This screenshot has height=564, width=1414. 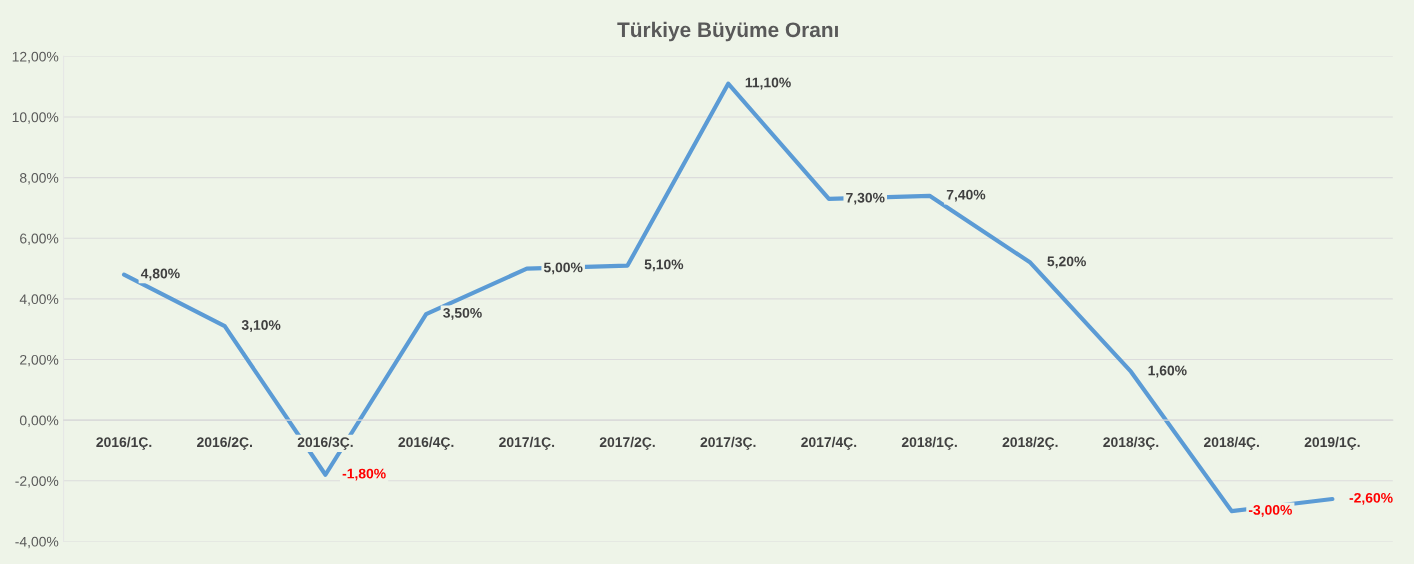 What do you see at coordinates (37, 482) in the screenshot?
I see `y-tick-label: -2,00%` at bounding box center [37, 482].